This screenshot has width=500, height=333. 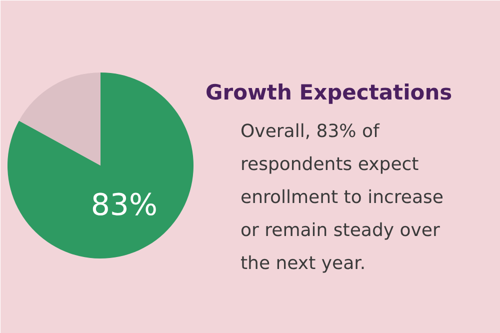 What do you see at coordinates (124, 206) in the screenshot?
I see `data-label: 83%` at bounding box center [124, 206].